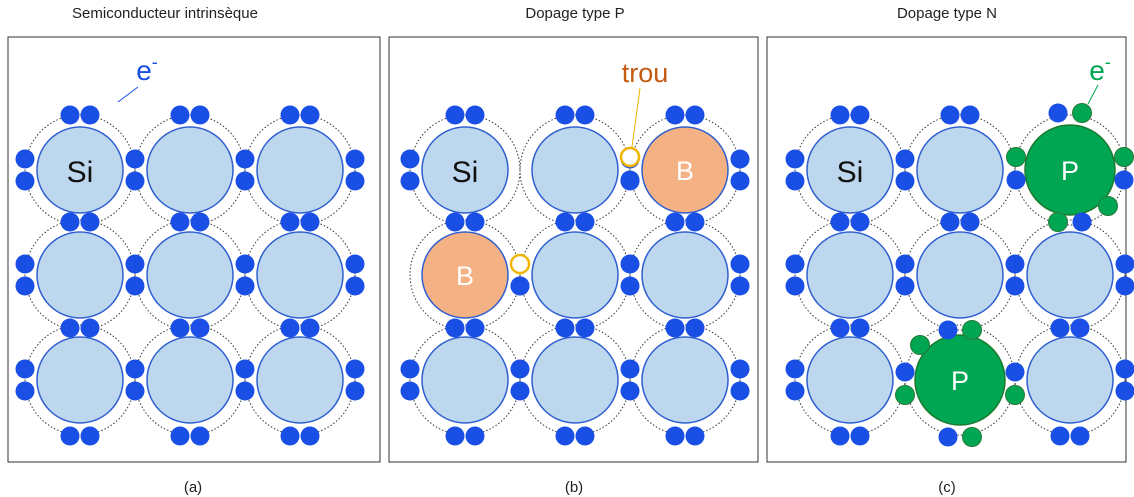  What do you see at coordinates (165, 13) in the screenshot?
I see `panel-title: Semiconducteur intrinsèque` at bounding box center [165, 13].